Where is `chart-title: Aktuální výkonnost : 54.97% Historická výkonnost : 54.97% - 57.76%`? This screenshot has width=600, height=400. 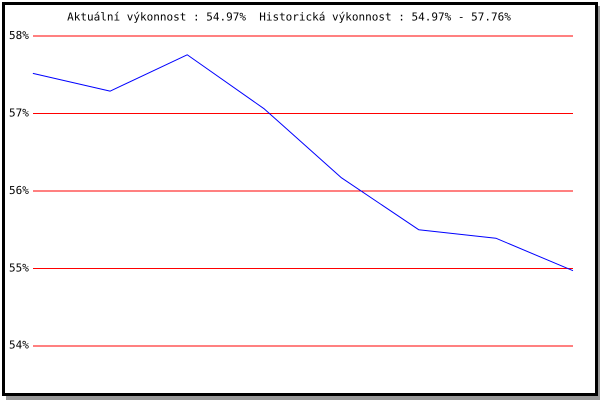
chart-title: Aktuální výkonnost : 54.97% Historická výkonnost : 54.97% - 57.76% is located at coordinates (289, 17).